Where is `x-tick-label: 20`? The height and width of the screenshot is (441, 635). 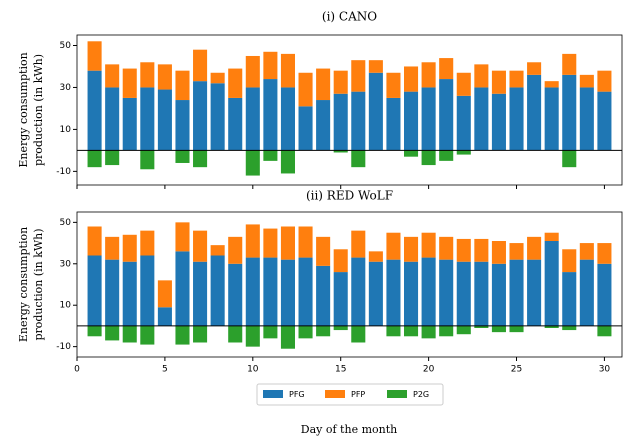
x-tick-label: 20 is located at coordinates (429, 370).